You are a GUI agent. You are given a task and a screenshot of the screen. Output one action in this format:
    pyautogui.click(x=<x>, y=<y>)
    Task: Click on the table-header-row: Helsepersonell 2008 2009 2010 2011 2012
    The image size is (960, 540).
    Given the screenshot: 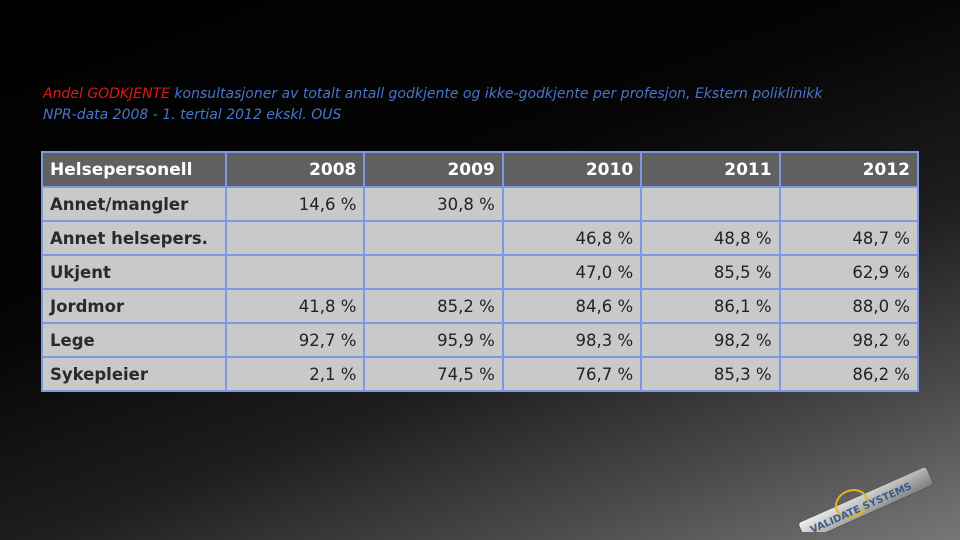 What is the action you would take?
    pyautogui.click(x=480, y=169)
    